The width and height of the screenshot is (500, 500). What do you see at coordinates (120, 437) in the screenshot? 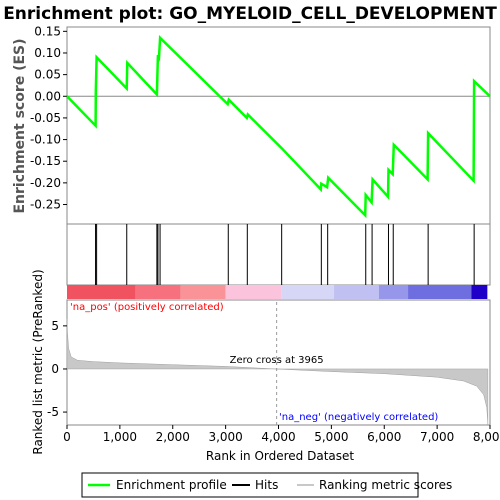
I see `x-tick-label: 1,000` at bounding box center [120, 437].